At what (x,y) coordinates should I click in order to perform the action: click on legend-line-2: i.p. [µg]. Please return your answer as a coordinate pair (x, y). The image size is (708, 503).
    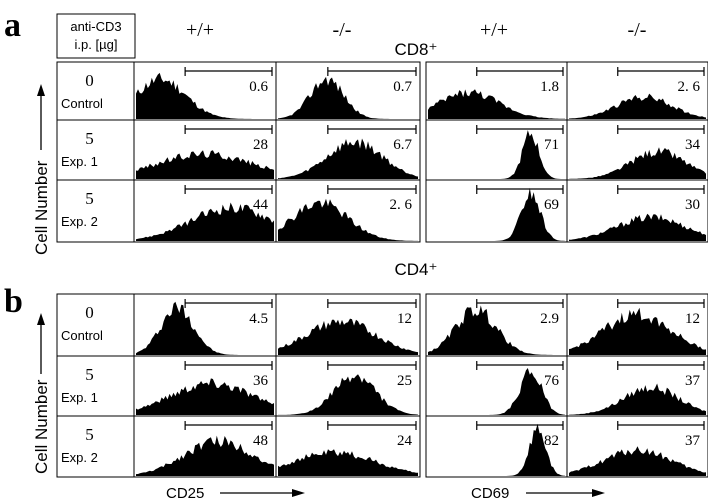
    Looking at the image, I should click on (96, 44).